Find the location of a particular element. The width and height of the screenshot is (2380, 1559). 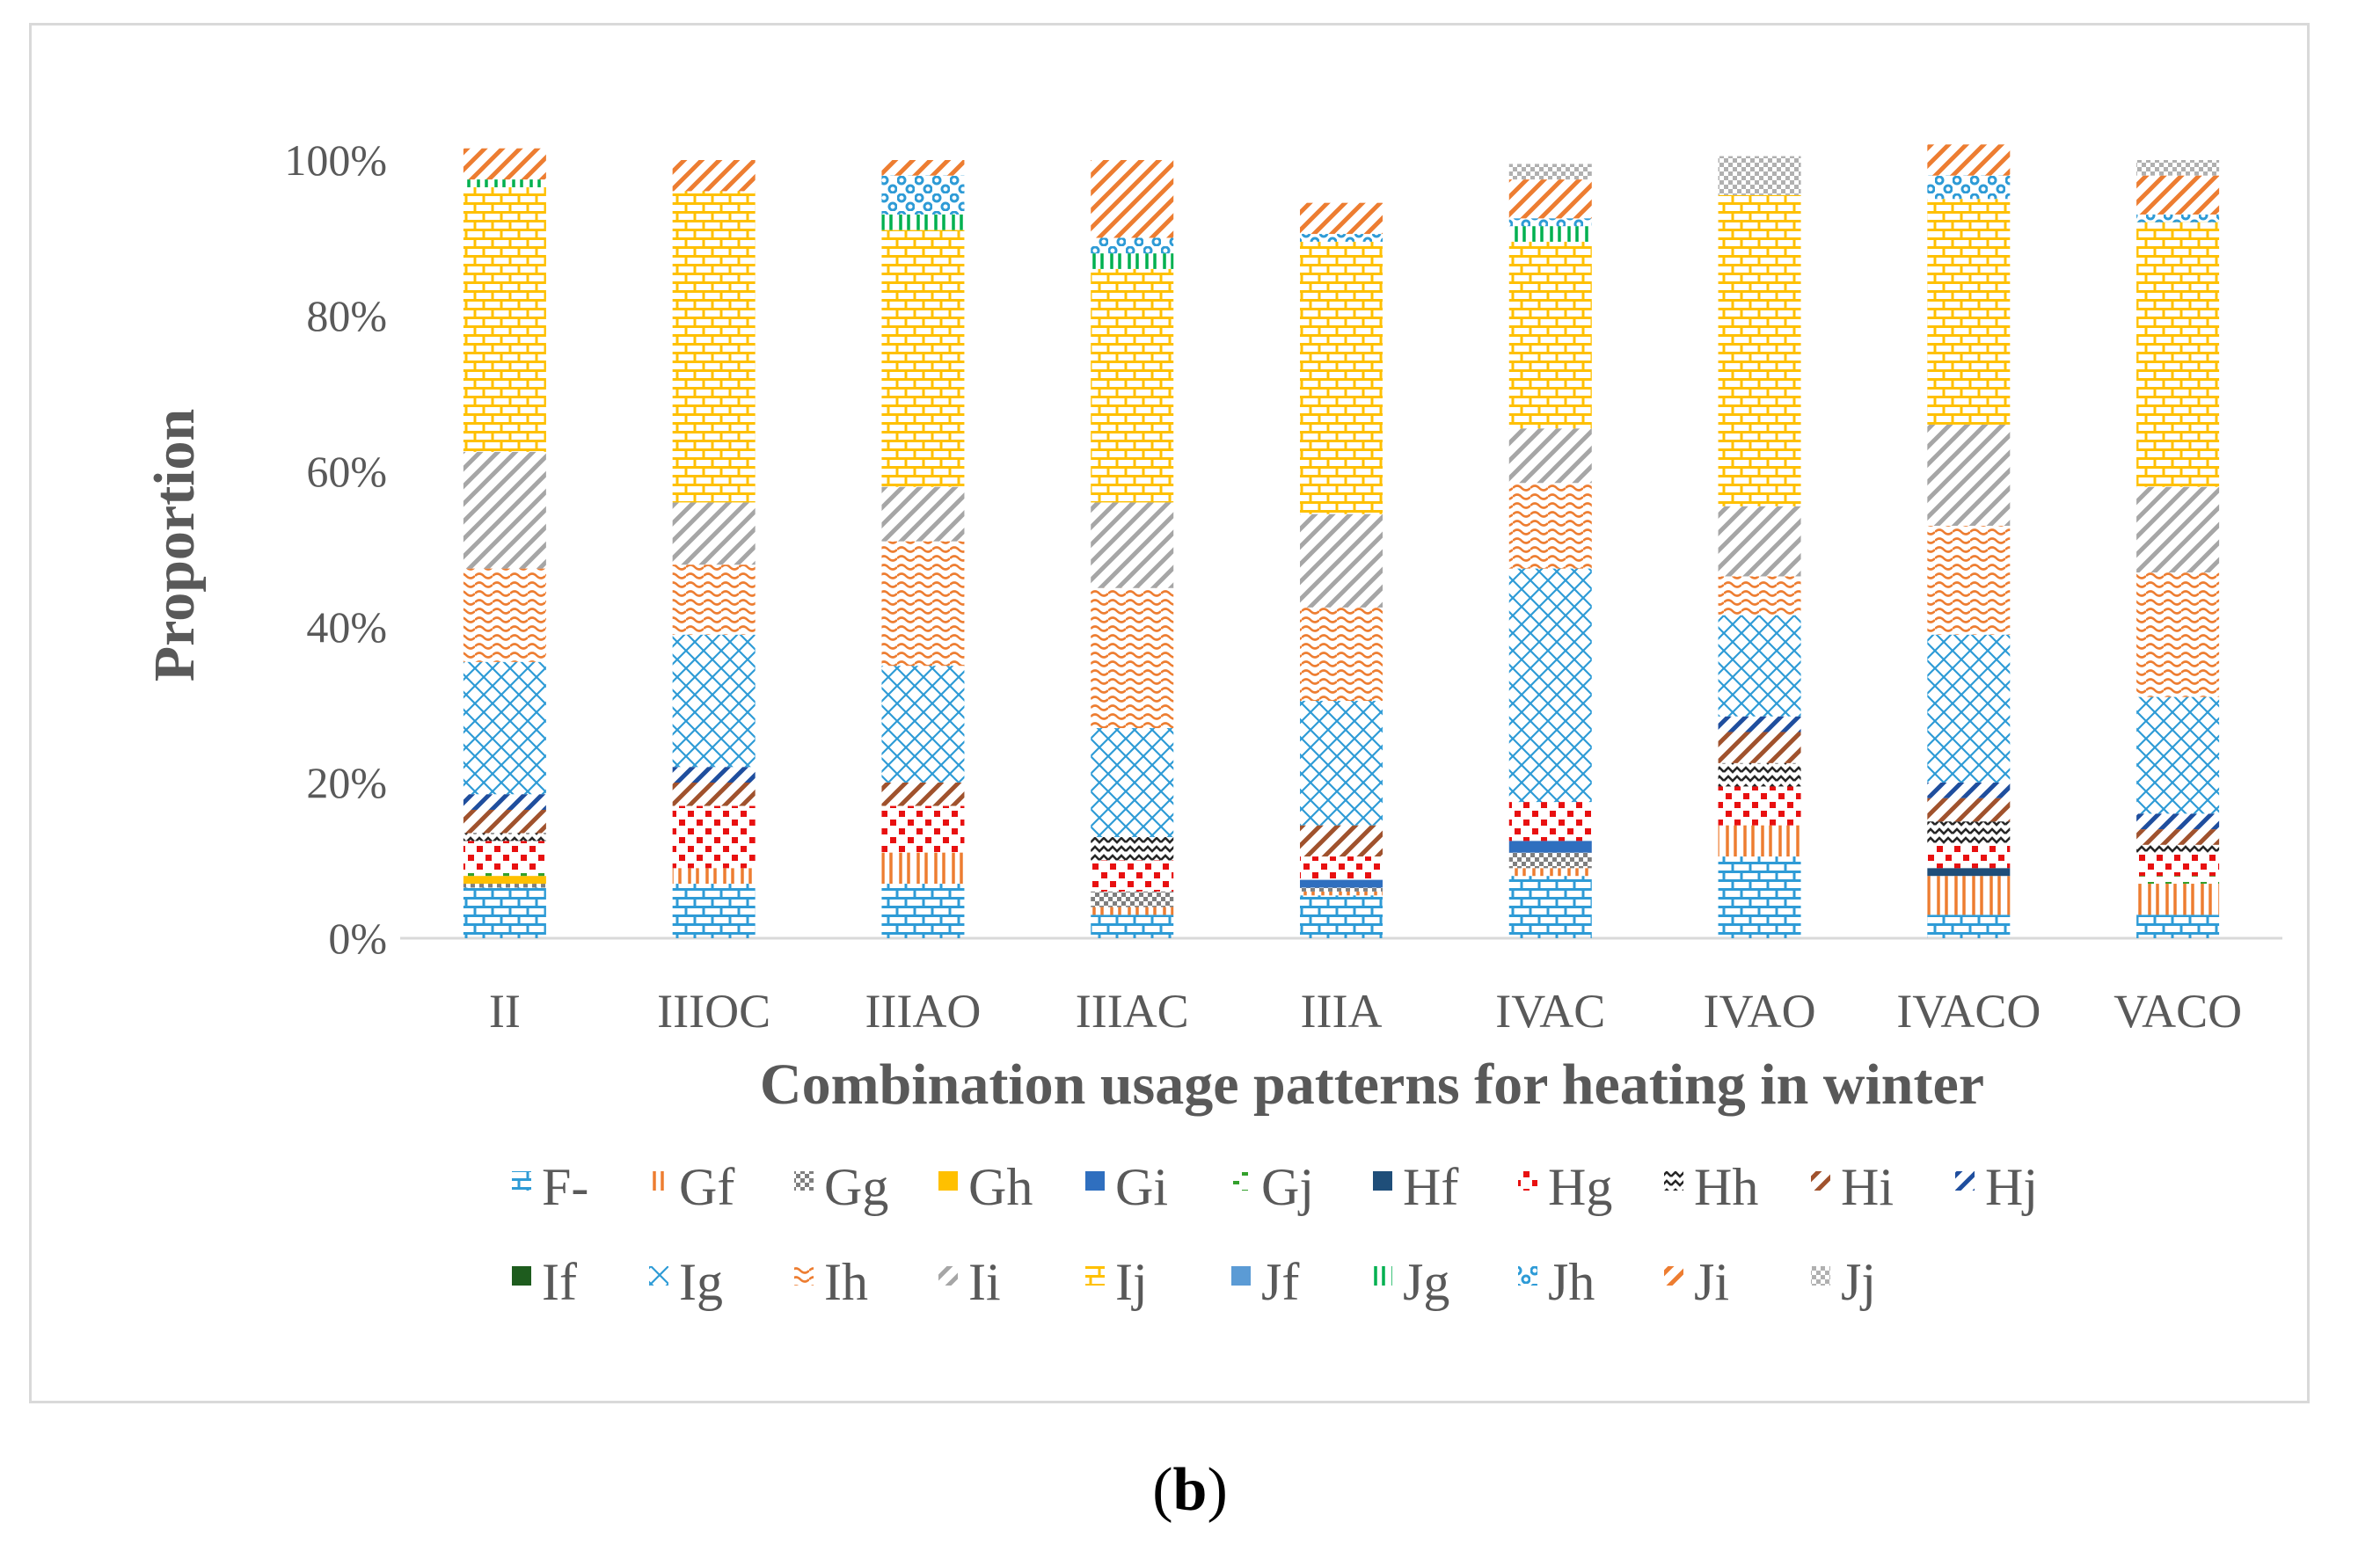

bar-segment-f-iiiao is located at coordinates (923, 911).